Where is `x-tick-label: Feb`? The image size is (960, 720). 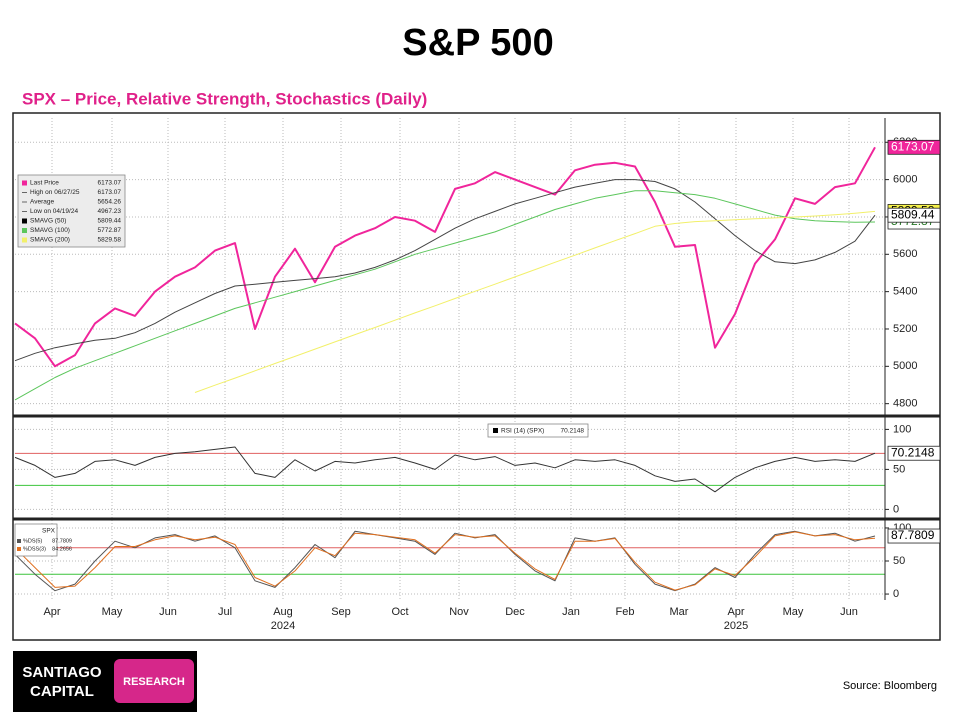 x-tick-label: Feb is located at coordinates (625, 612).